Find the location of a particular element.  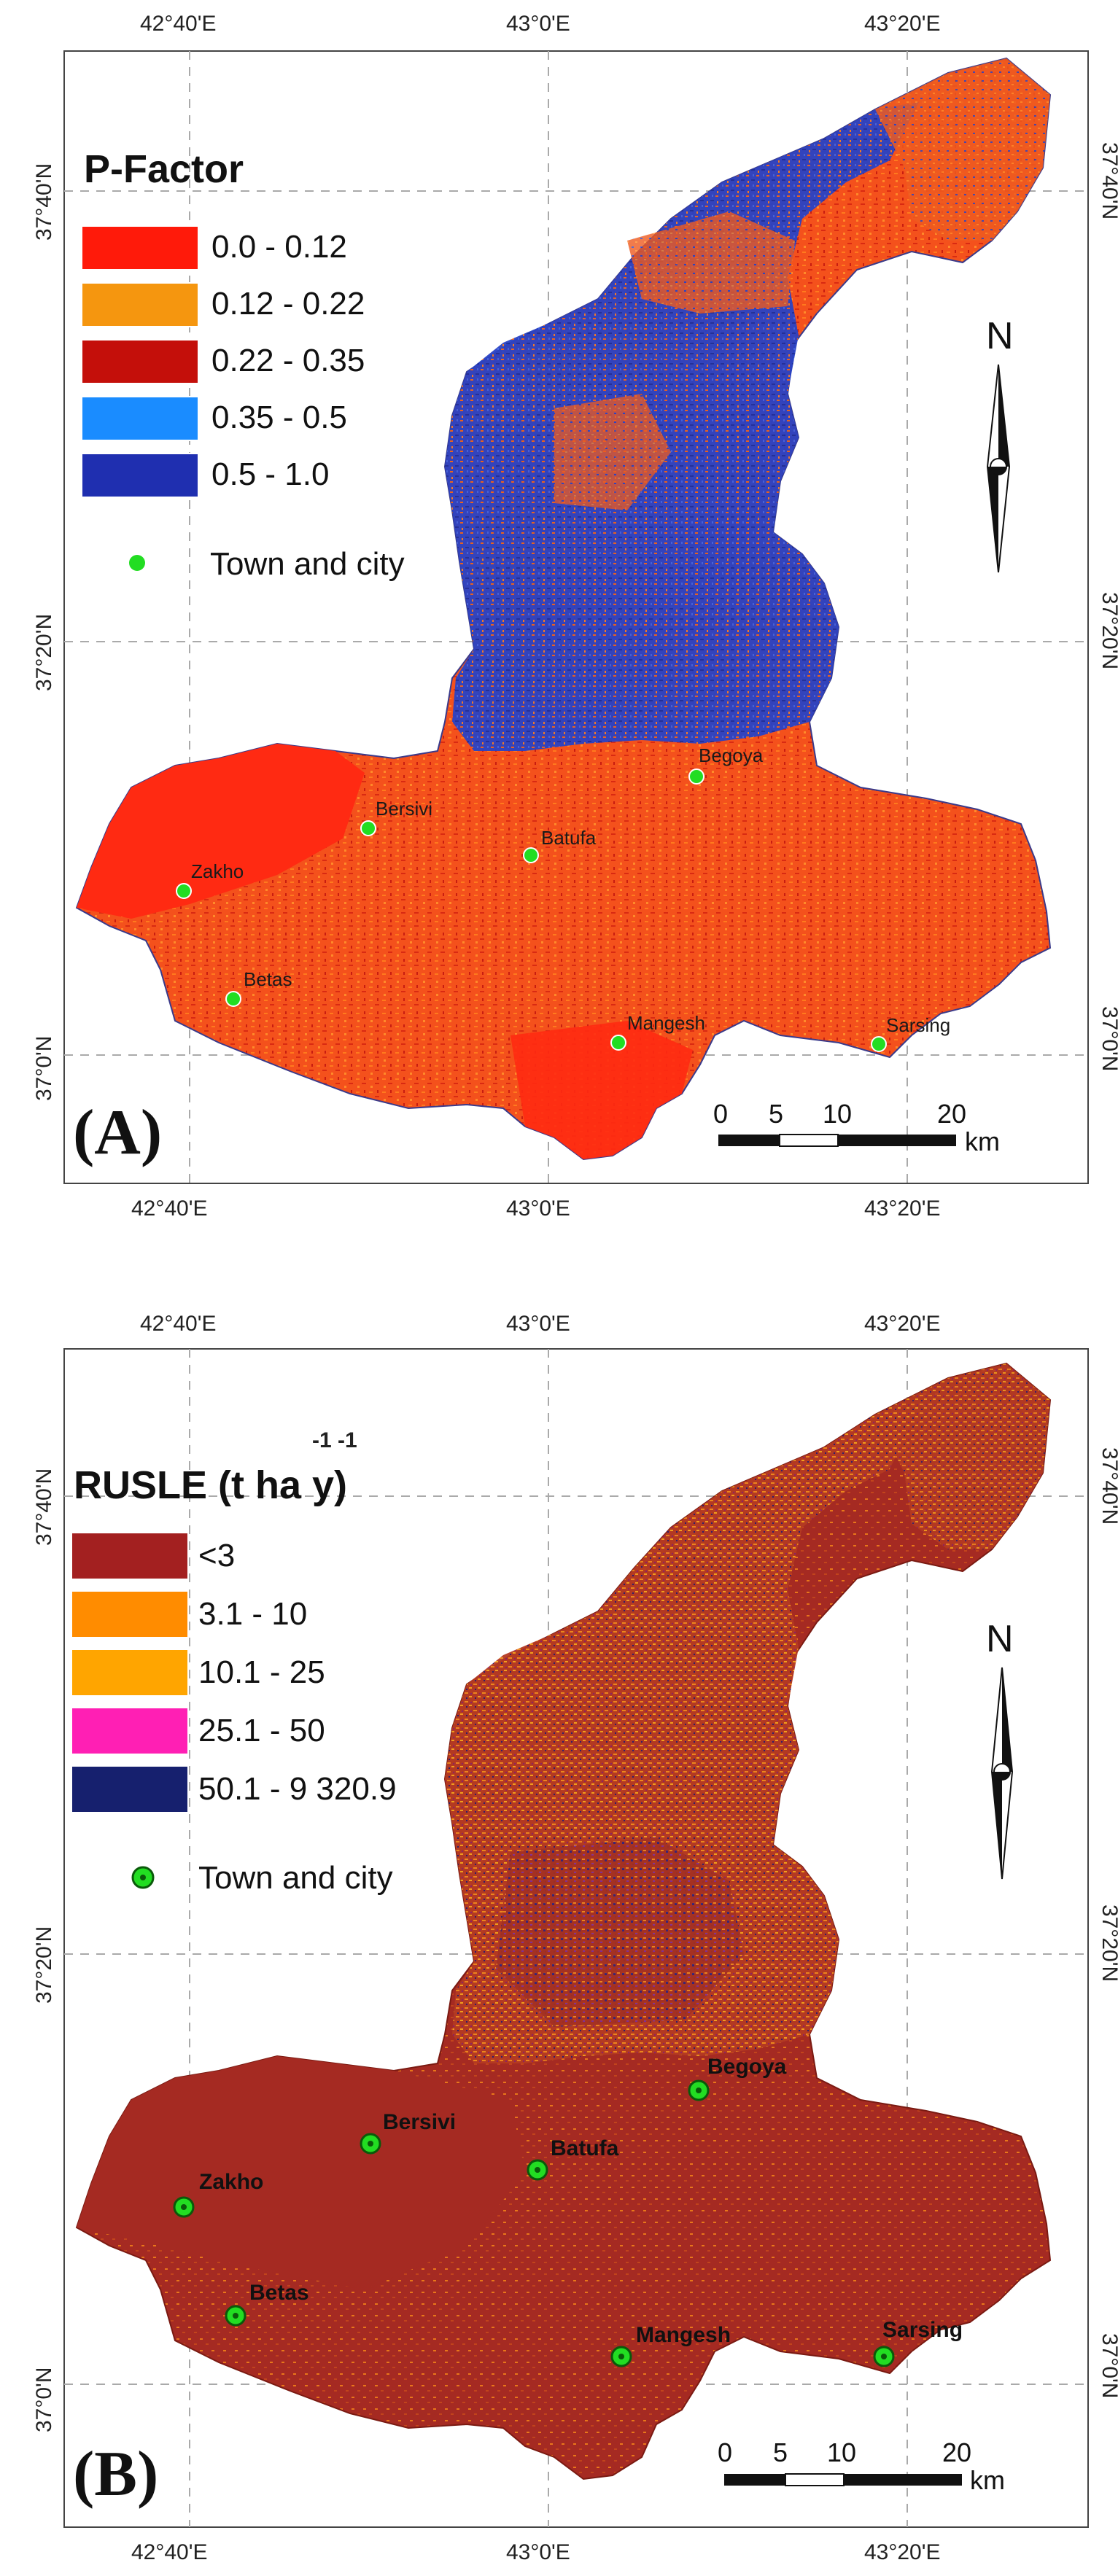

legend-label: 50.1 - 9 320.9 is located at coordinates (297, 1789).